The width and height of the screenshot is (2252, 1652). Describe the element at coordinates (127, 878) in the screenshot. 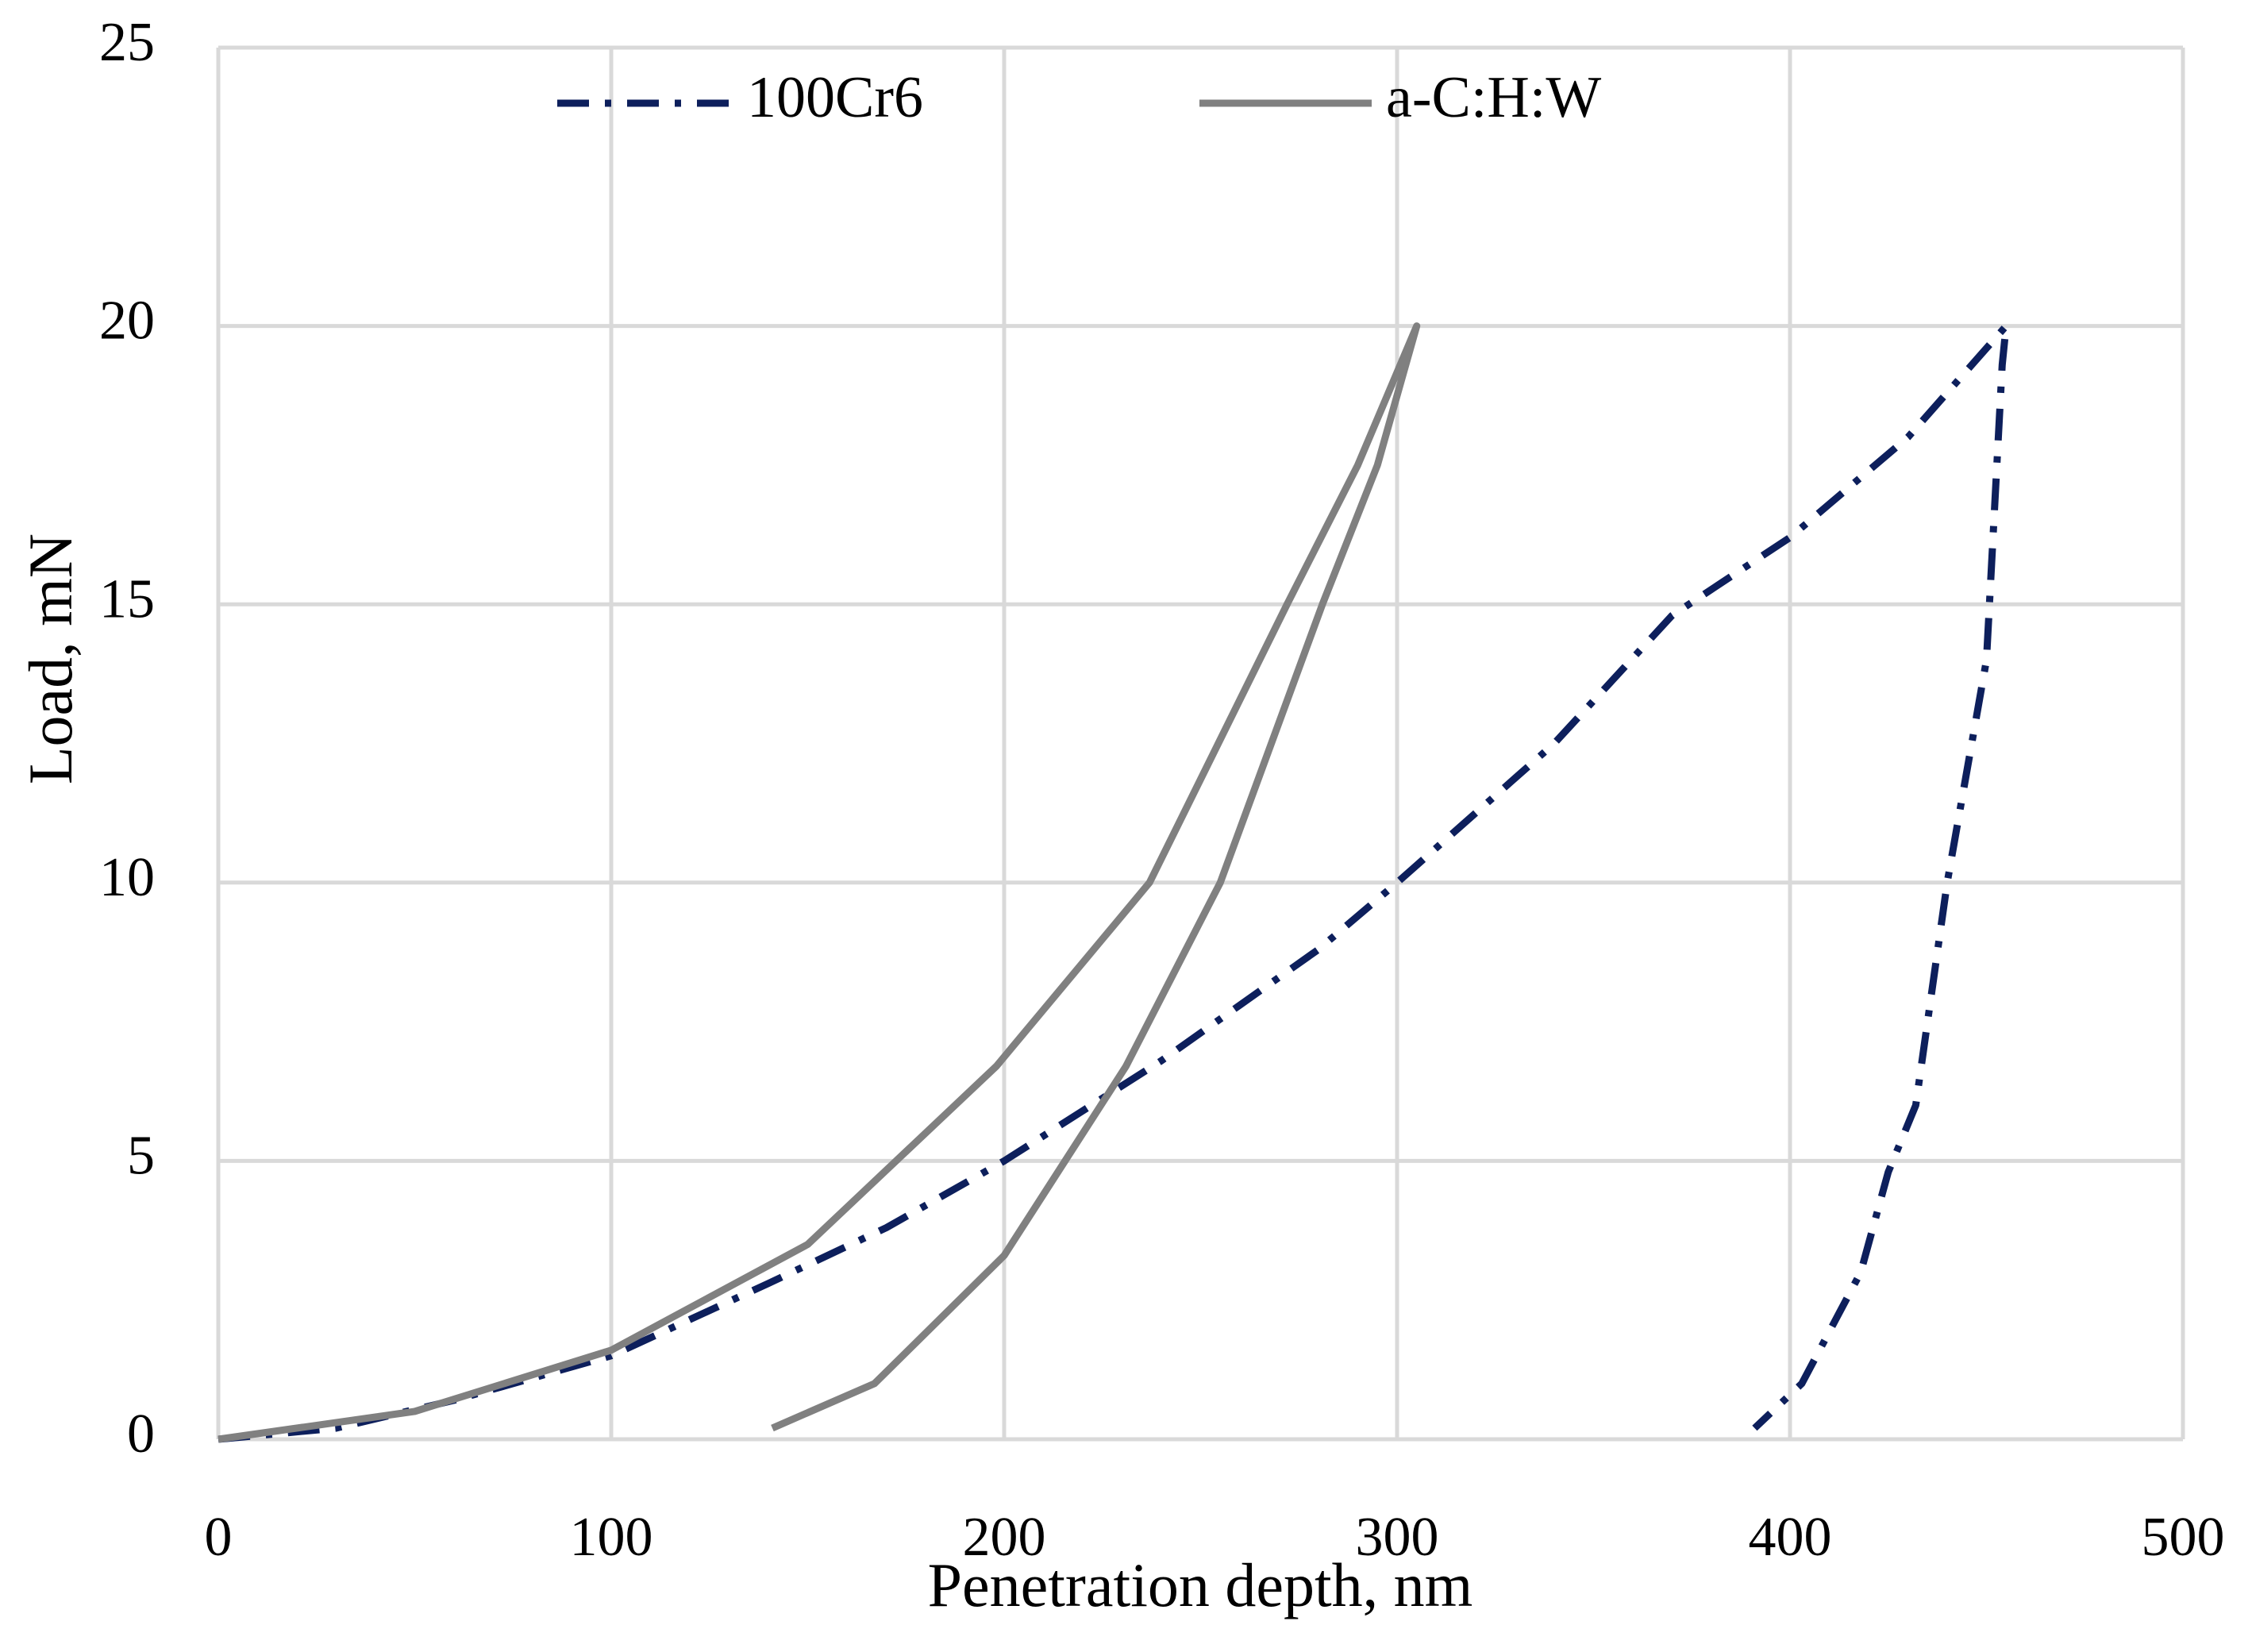

I see `y-tick-label: 10` at that location.